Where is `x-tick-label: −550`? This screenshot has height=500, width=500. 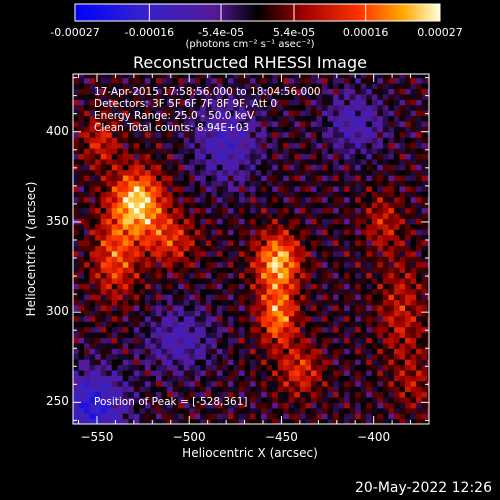 x-tick-label: −550 is located at coordinates (97, 437).